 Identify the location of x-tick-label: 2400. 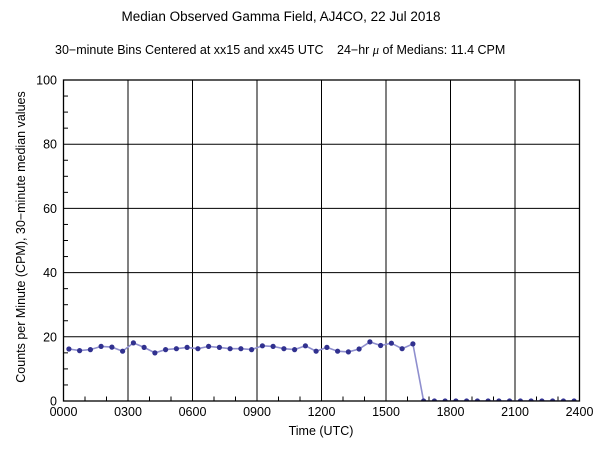
(580, 412).